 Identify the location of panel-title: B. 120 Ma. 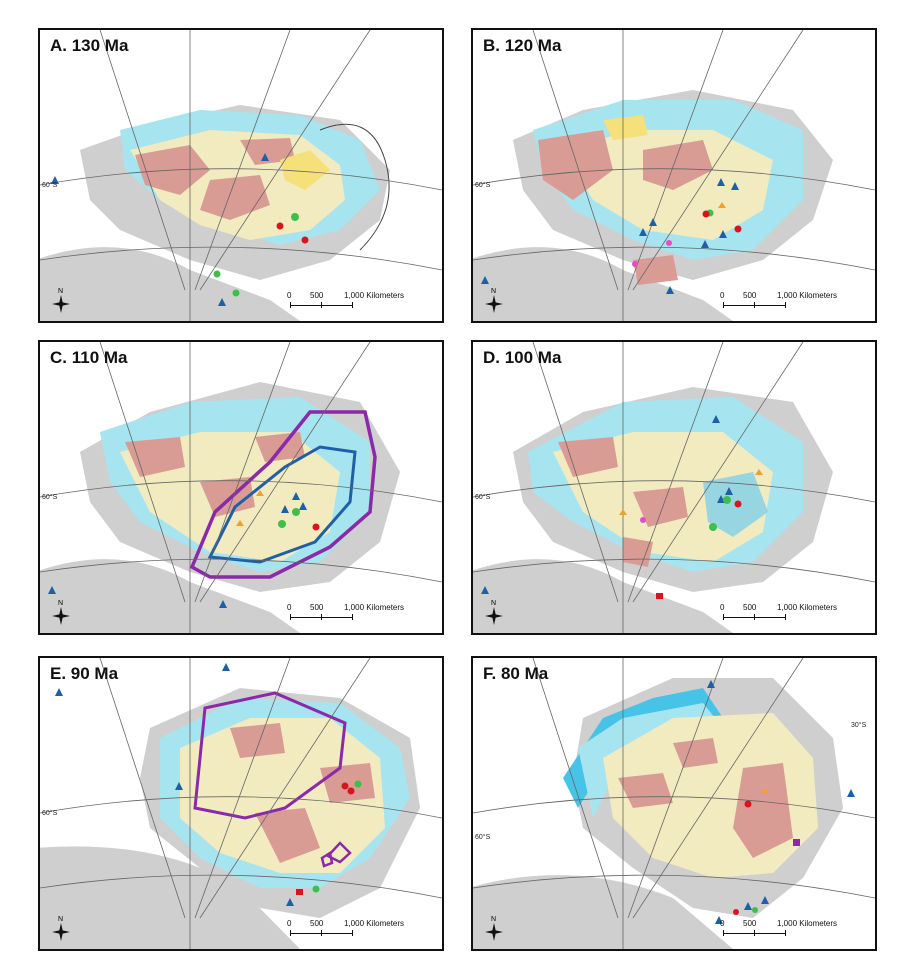
(522, 45).